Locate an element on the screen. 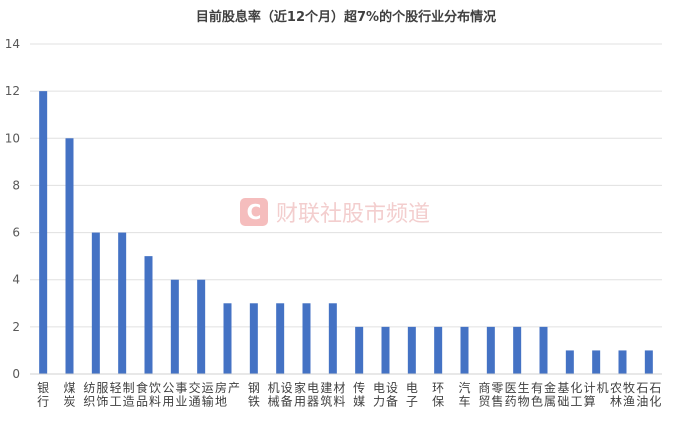 This screenshot has height=441, width=692. y-tick-label: 0 is located at coordinates (16, 374).